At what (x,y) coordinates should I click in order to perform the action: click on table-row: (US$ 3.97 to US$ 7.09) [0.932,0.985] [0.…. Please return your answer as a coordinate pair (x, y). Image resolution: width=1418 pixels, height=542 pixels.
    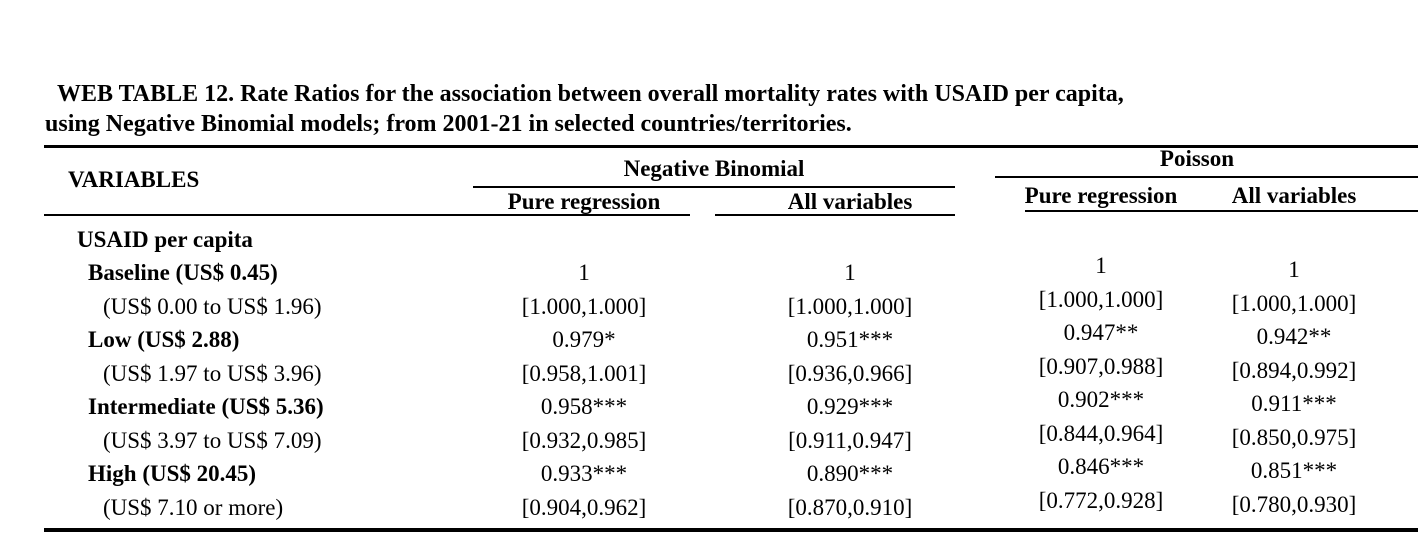
    Looking at the image, I should click on (709, 438).